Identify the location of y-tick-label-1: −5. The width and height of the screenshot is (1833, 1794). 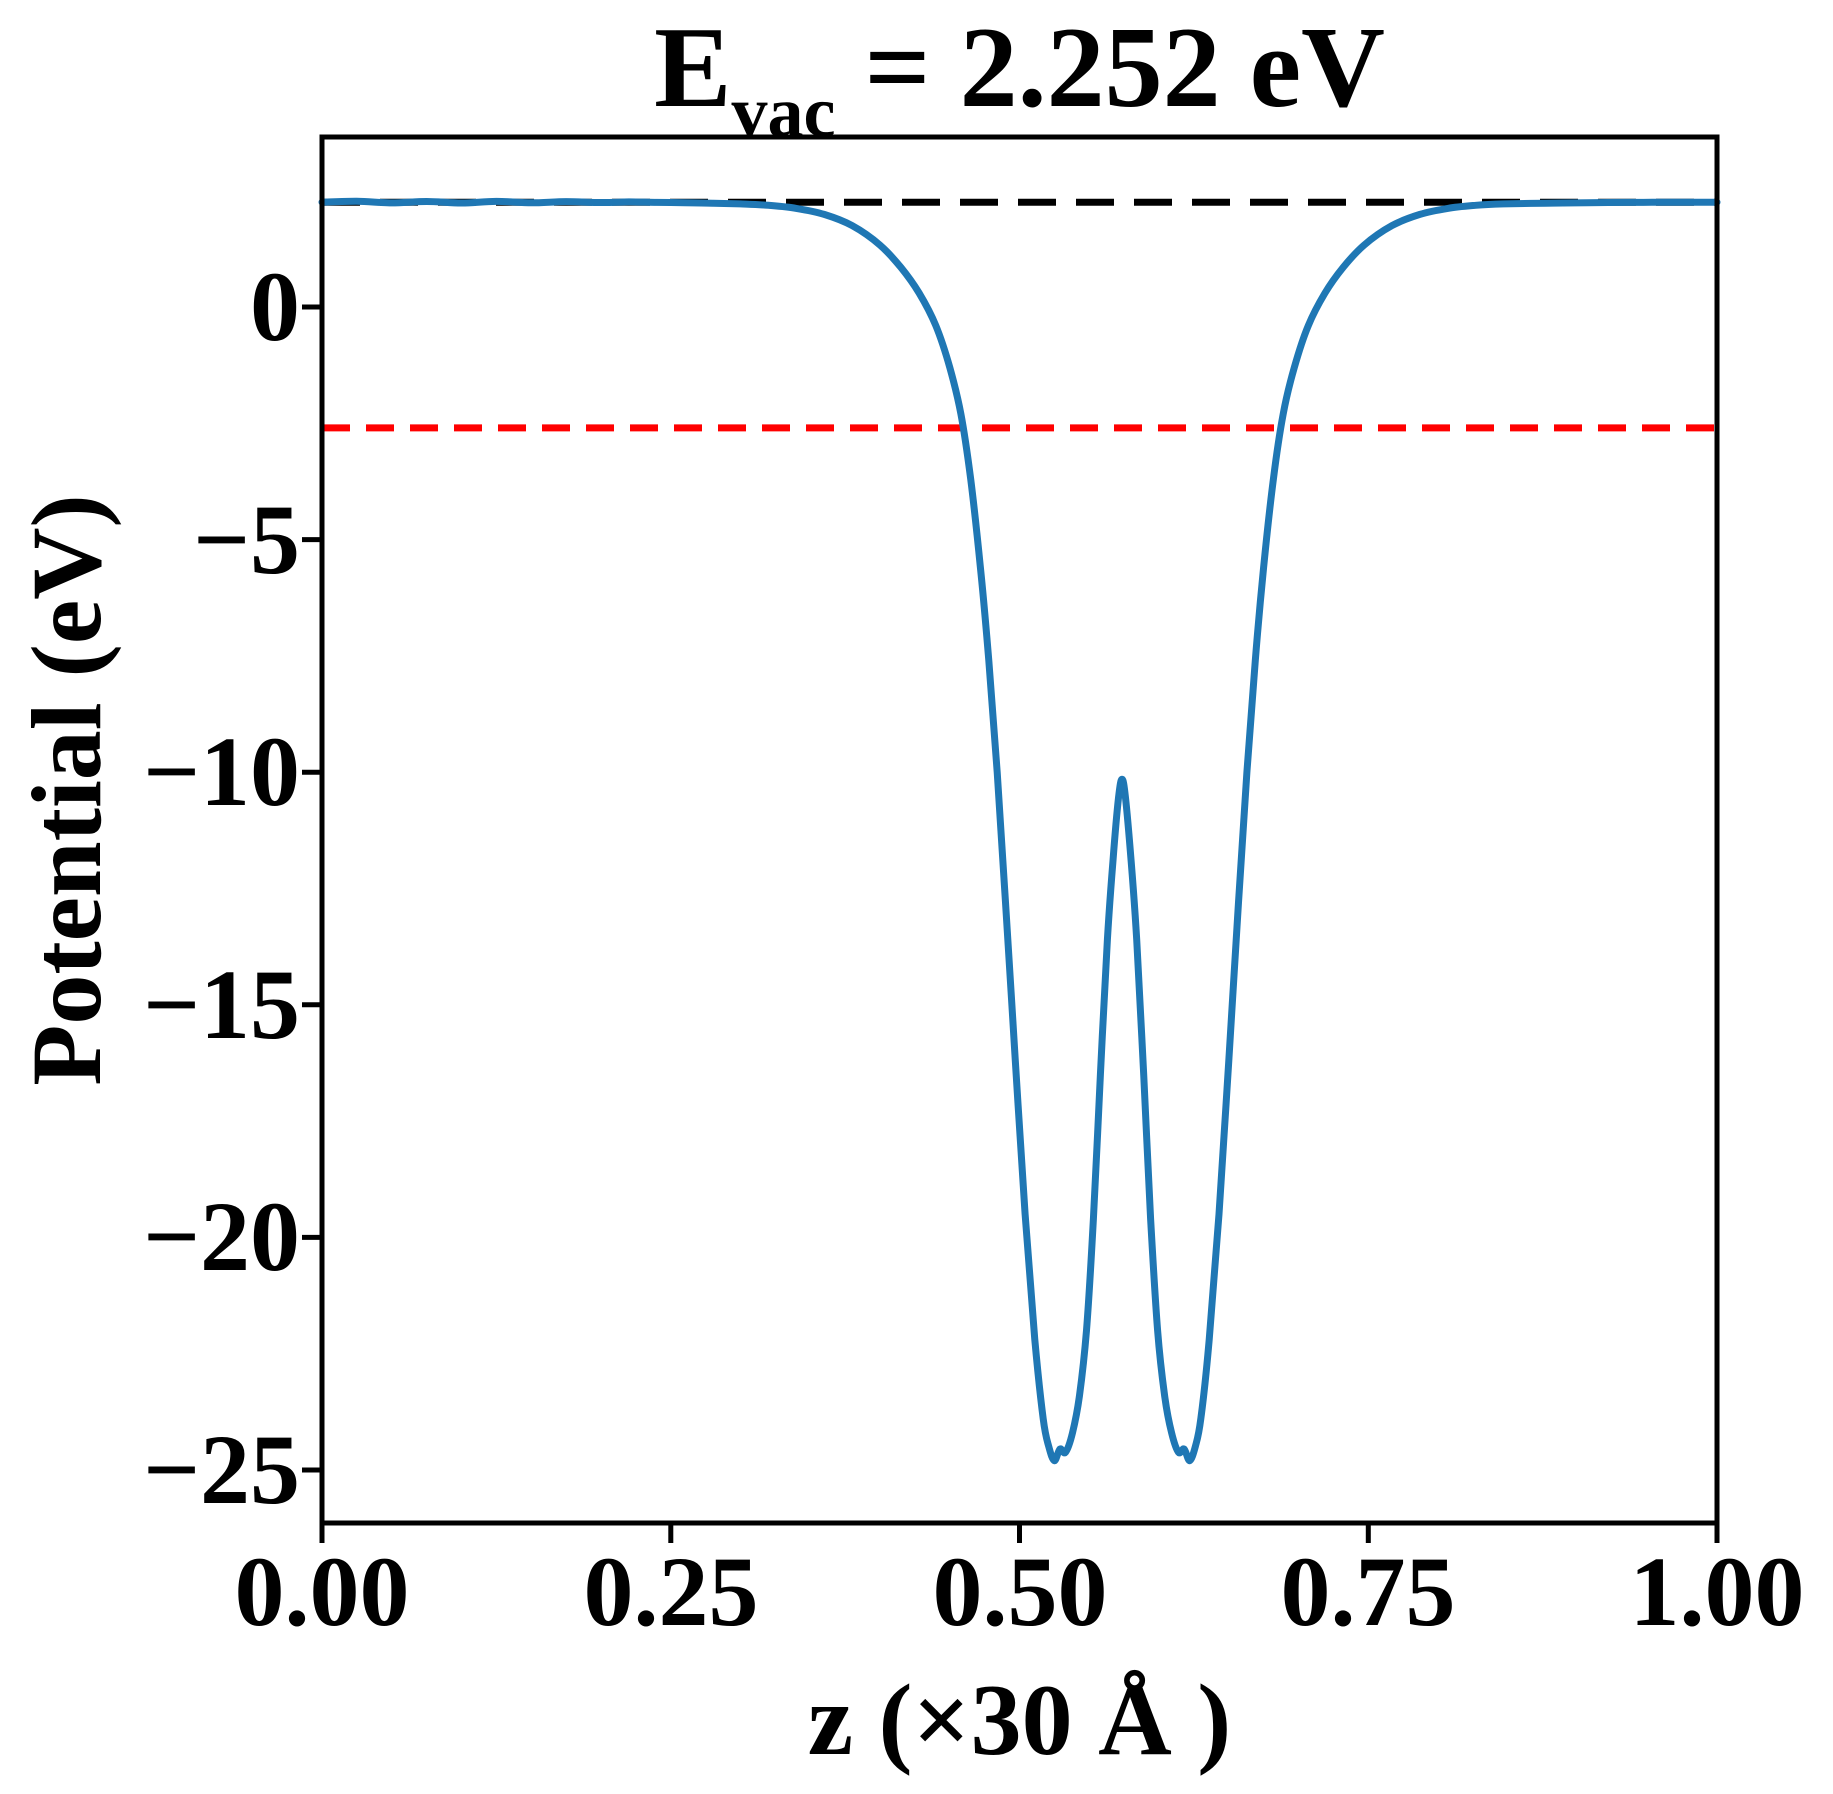
(246, 539).